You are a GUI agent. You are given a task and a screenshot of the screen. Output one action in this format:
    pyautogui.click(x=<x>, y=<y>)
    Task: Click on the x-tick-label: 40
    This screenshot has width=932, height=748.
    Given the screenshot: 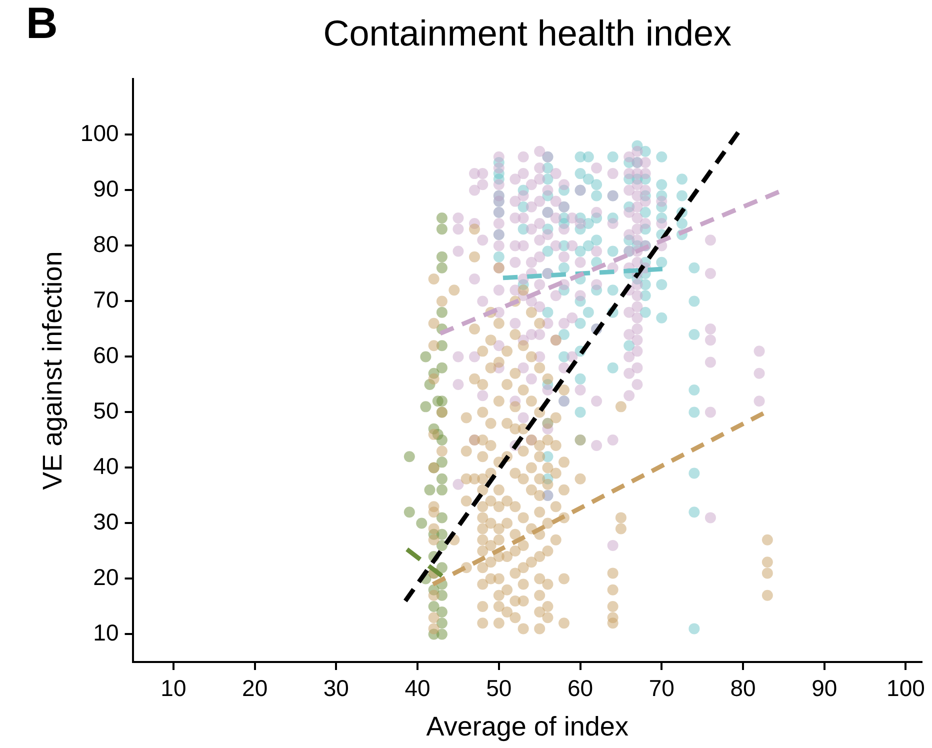 What is the action you would take?
    pyautogui.click(x=417, y=688)
    